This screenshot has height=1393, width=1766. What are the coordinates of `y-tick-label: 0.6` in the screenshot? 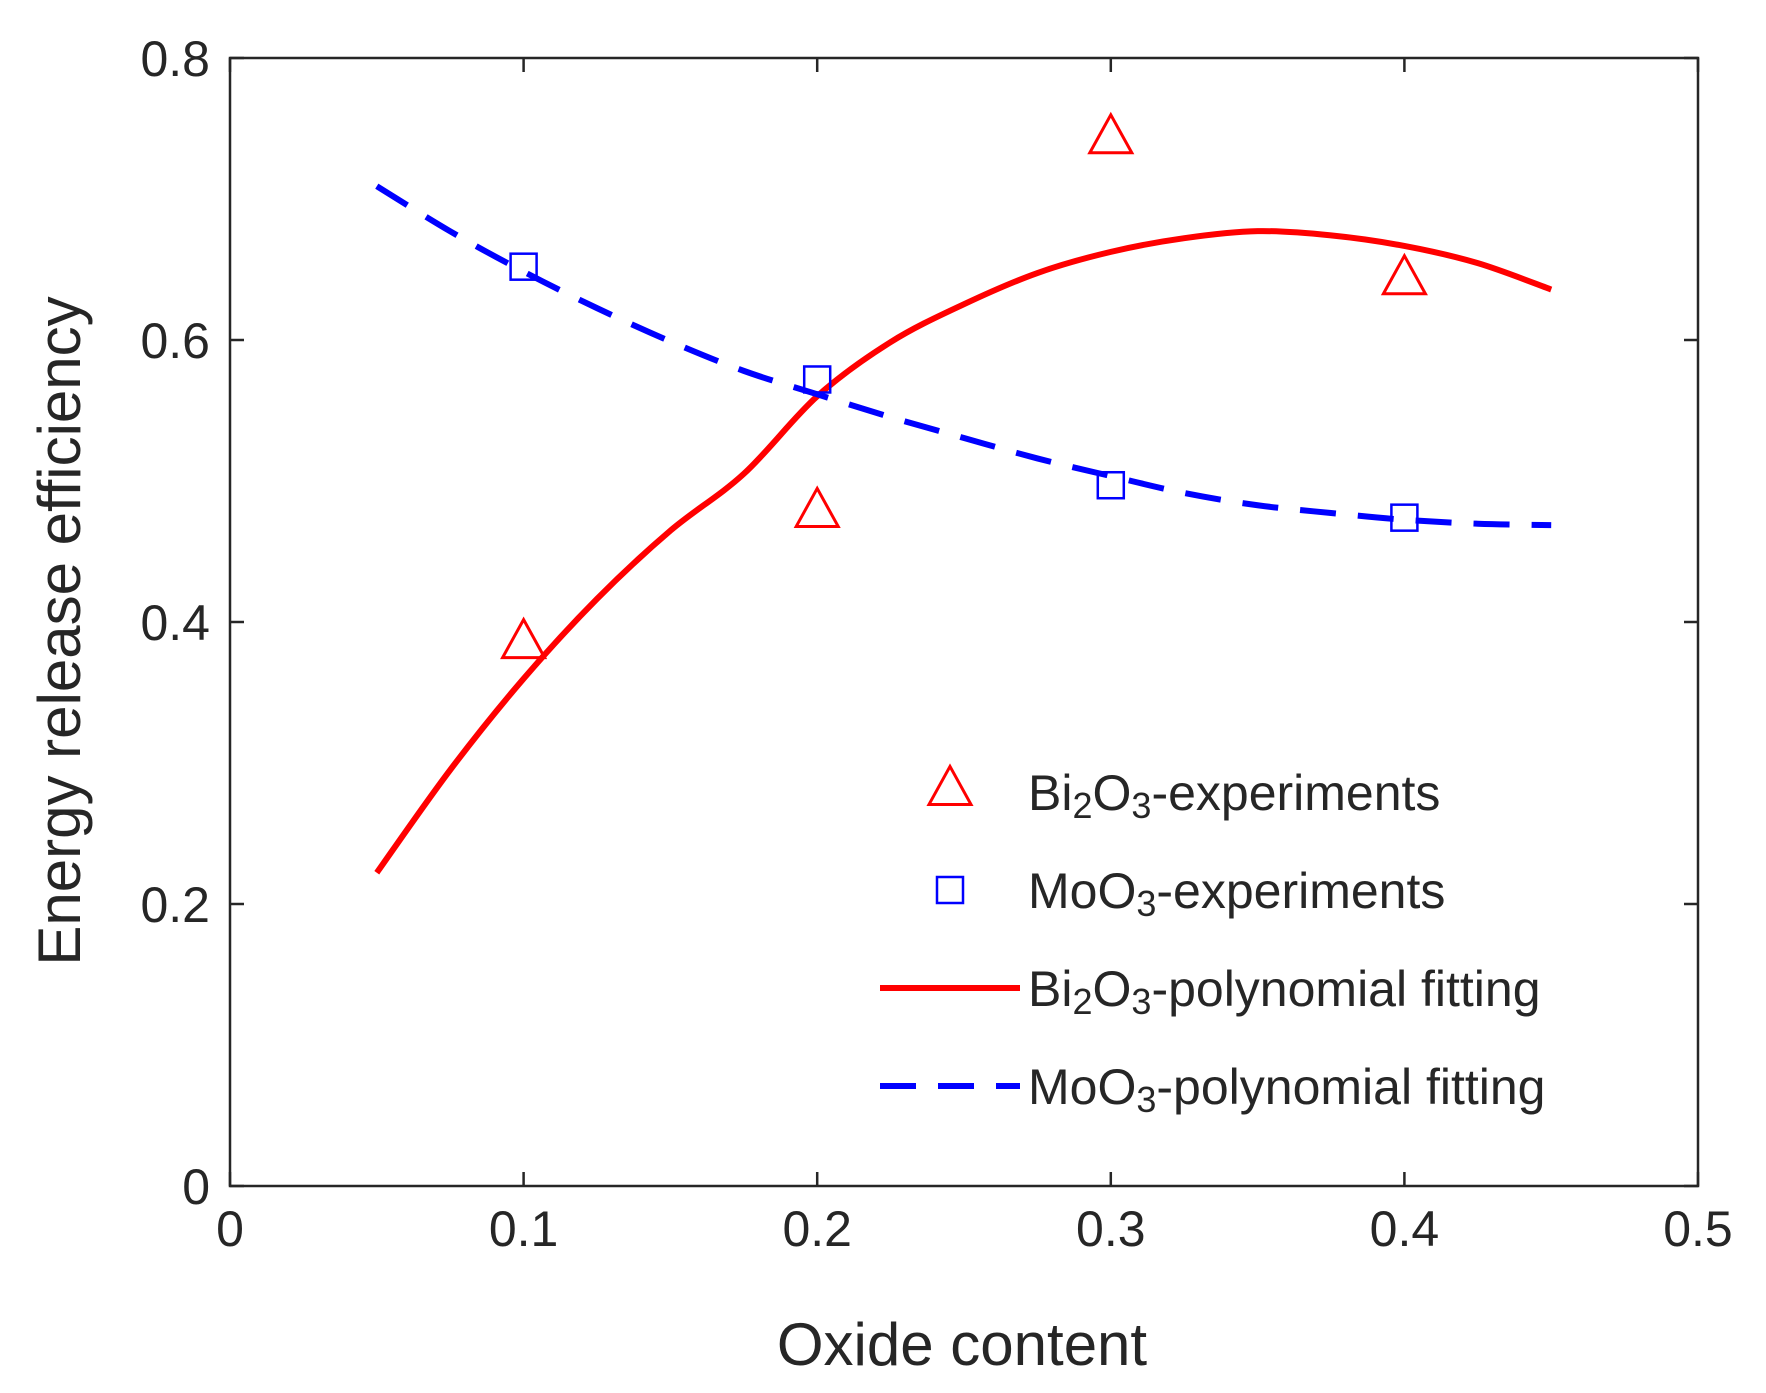 It's located at (175, 341).